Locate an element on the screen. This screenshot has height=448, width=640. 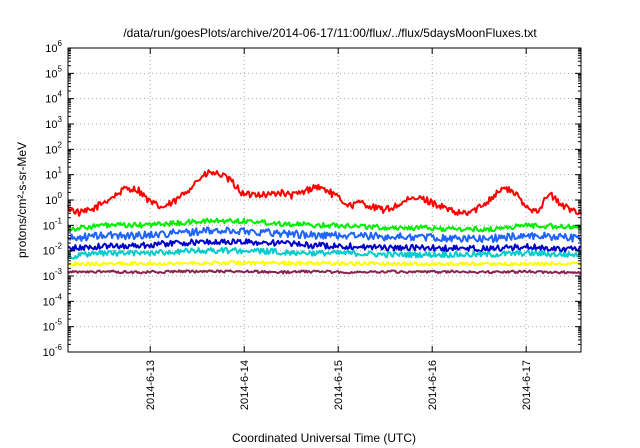
y-tick-label: 10⁻¹ is located at coordinates (53, 224).